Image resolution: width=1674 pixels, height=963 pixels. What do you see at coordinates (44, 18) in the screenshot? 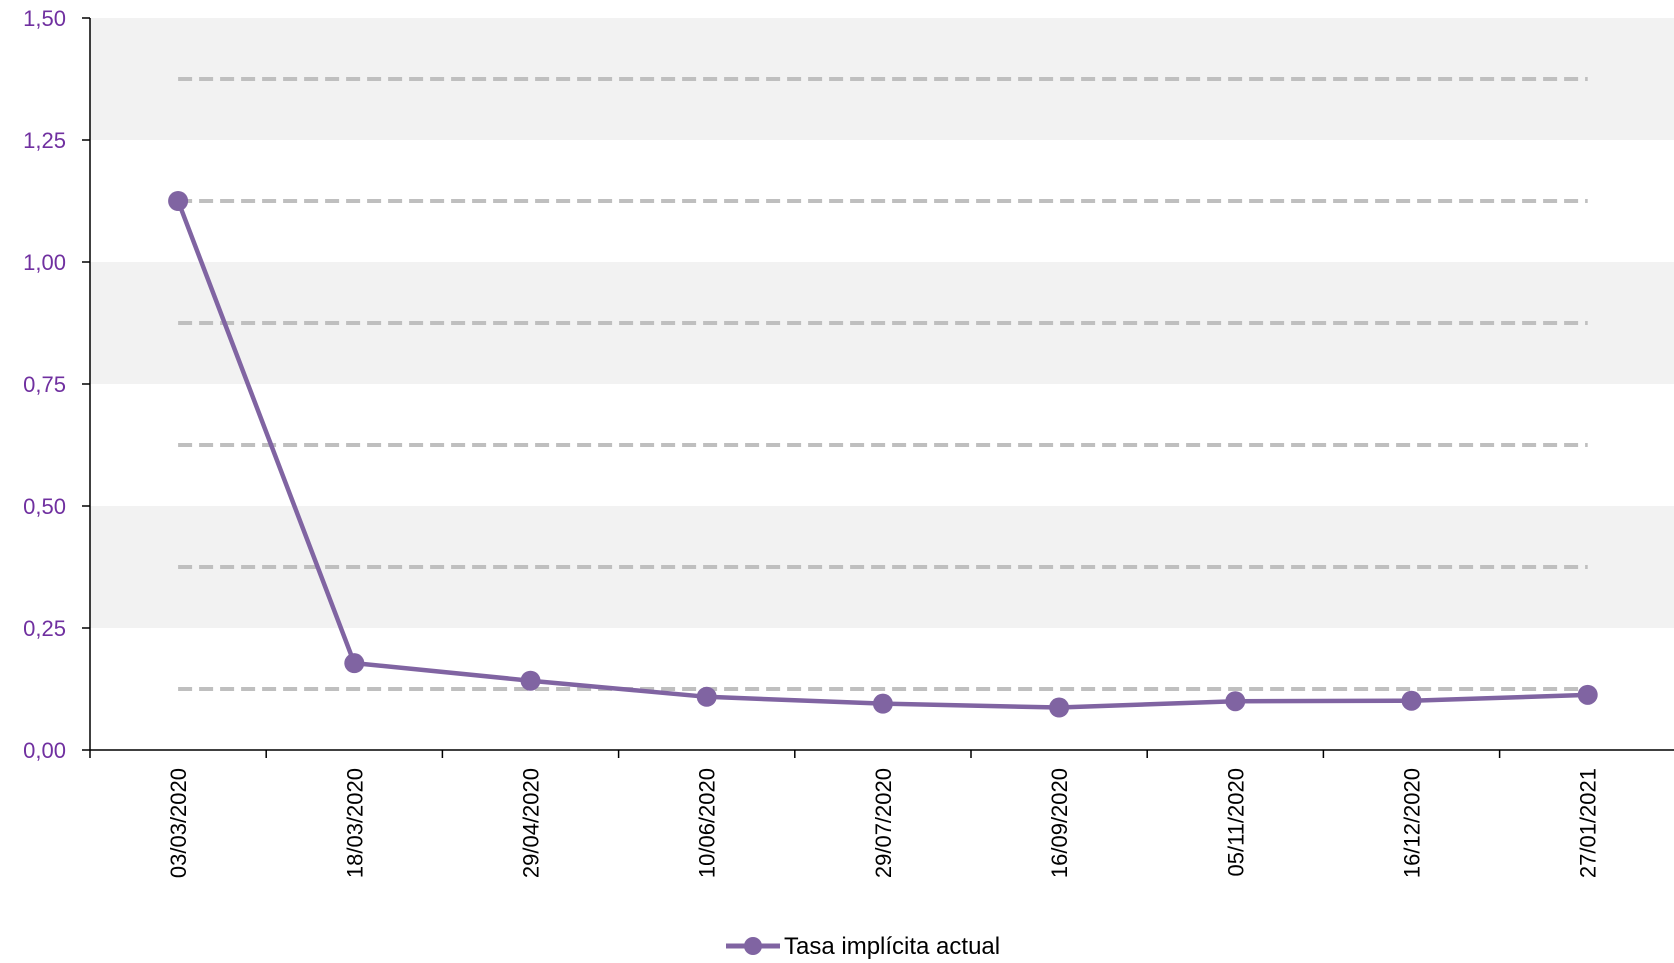
I see `y-tick-label: 1,50` at bounding box center [44, 18].